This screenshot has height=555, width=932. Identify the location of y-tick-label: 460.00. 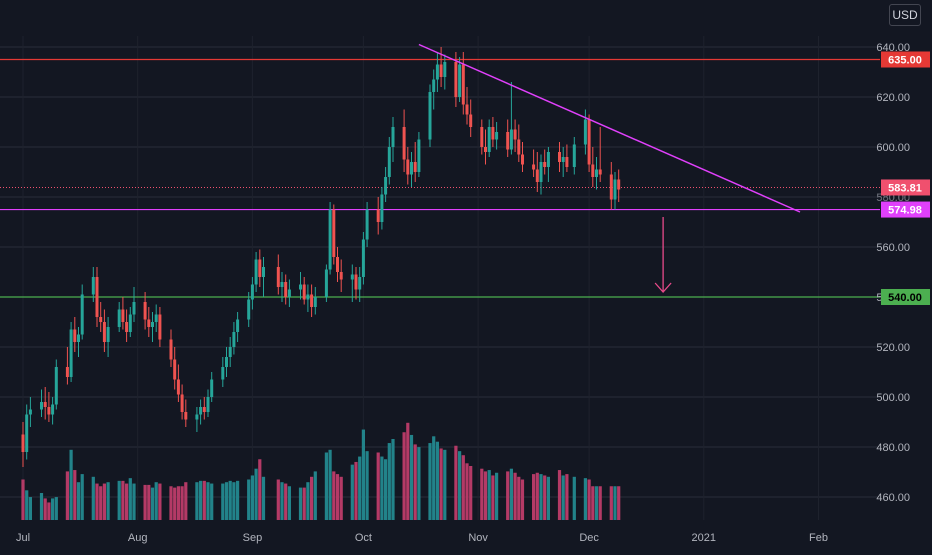
(893, 498).